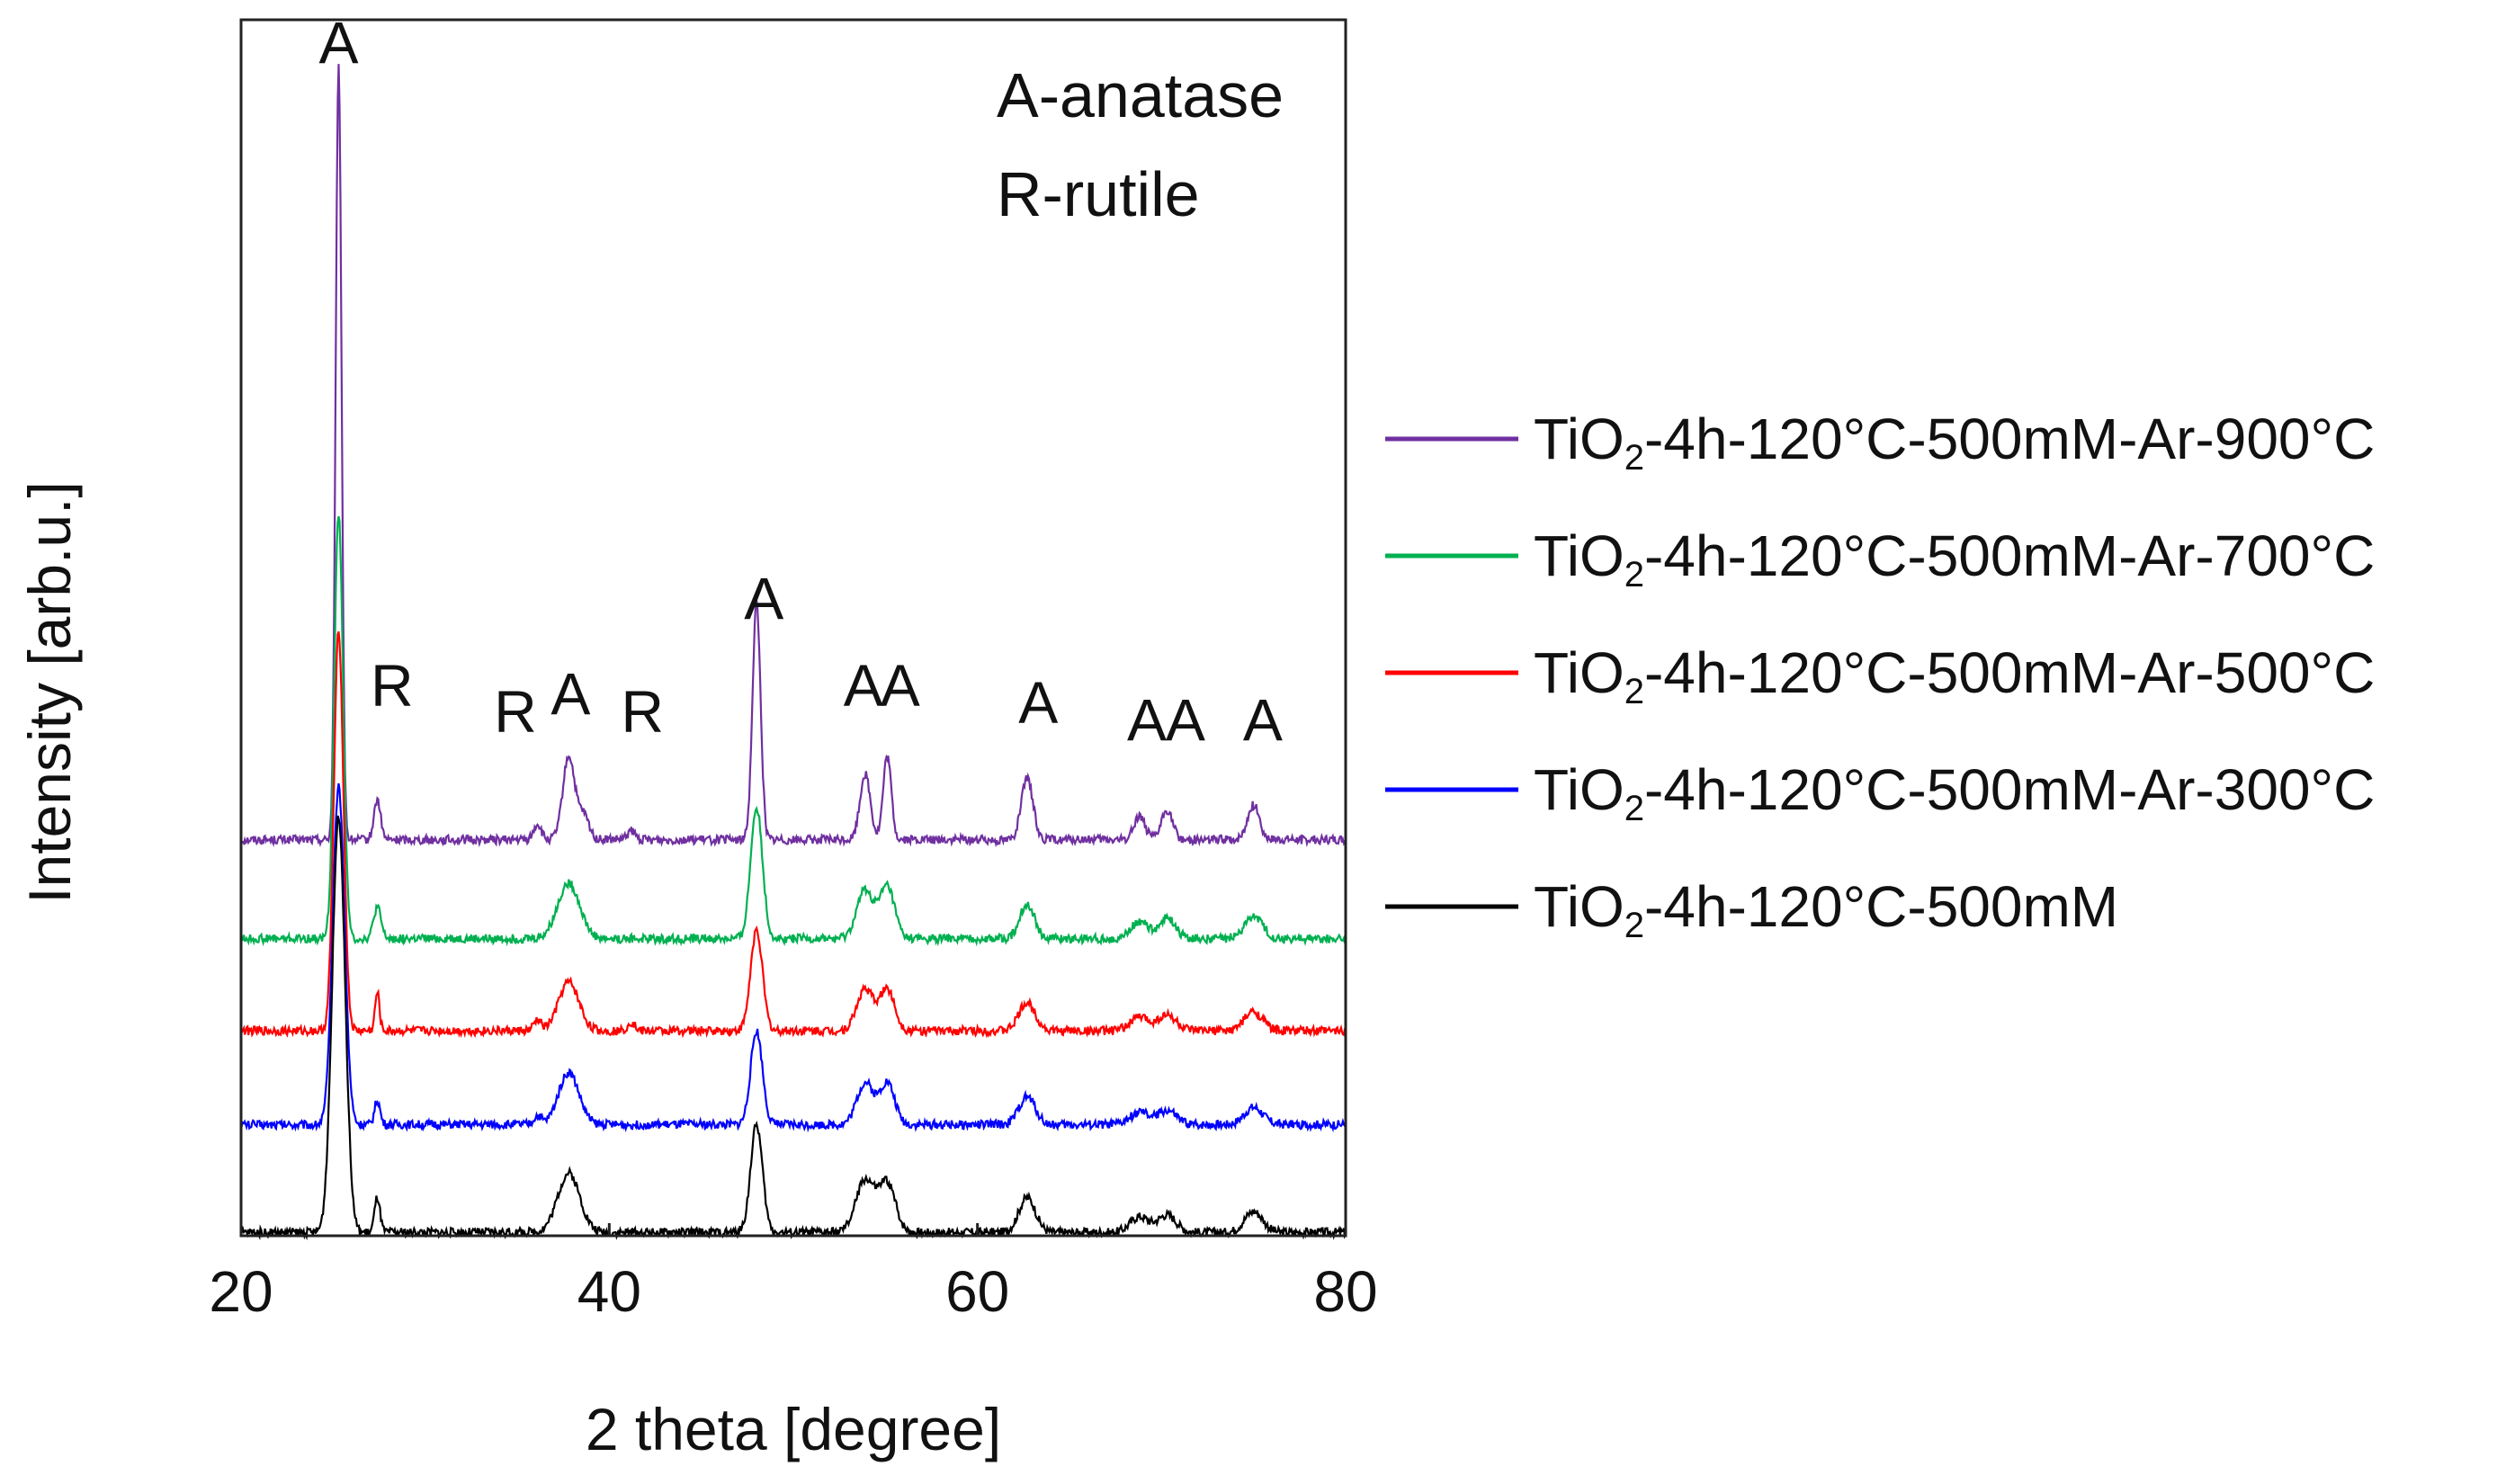 The width and height of the screenshot is (2497, 1484). What do you see at coordinates (609, 1291) in the screenshot?
I see `x-tick-label: 40` at bounding box center [609, 1291].